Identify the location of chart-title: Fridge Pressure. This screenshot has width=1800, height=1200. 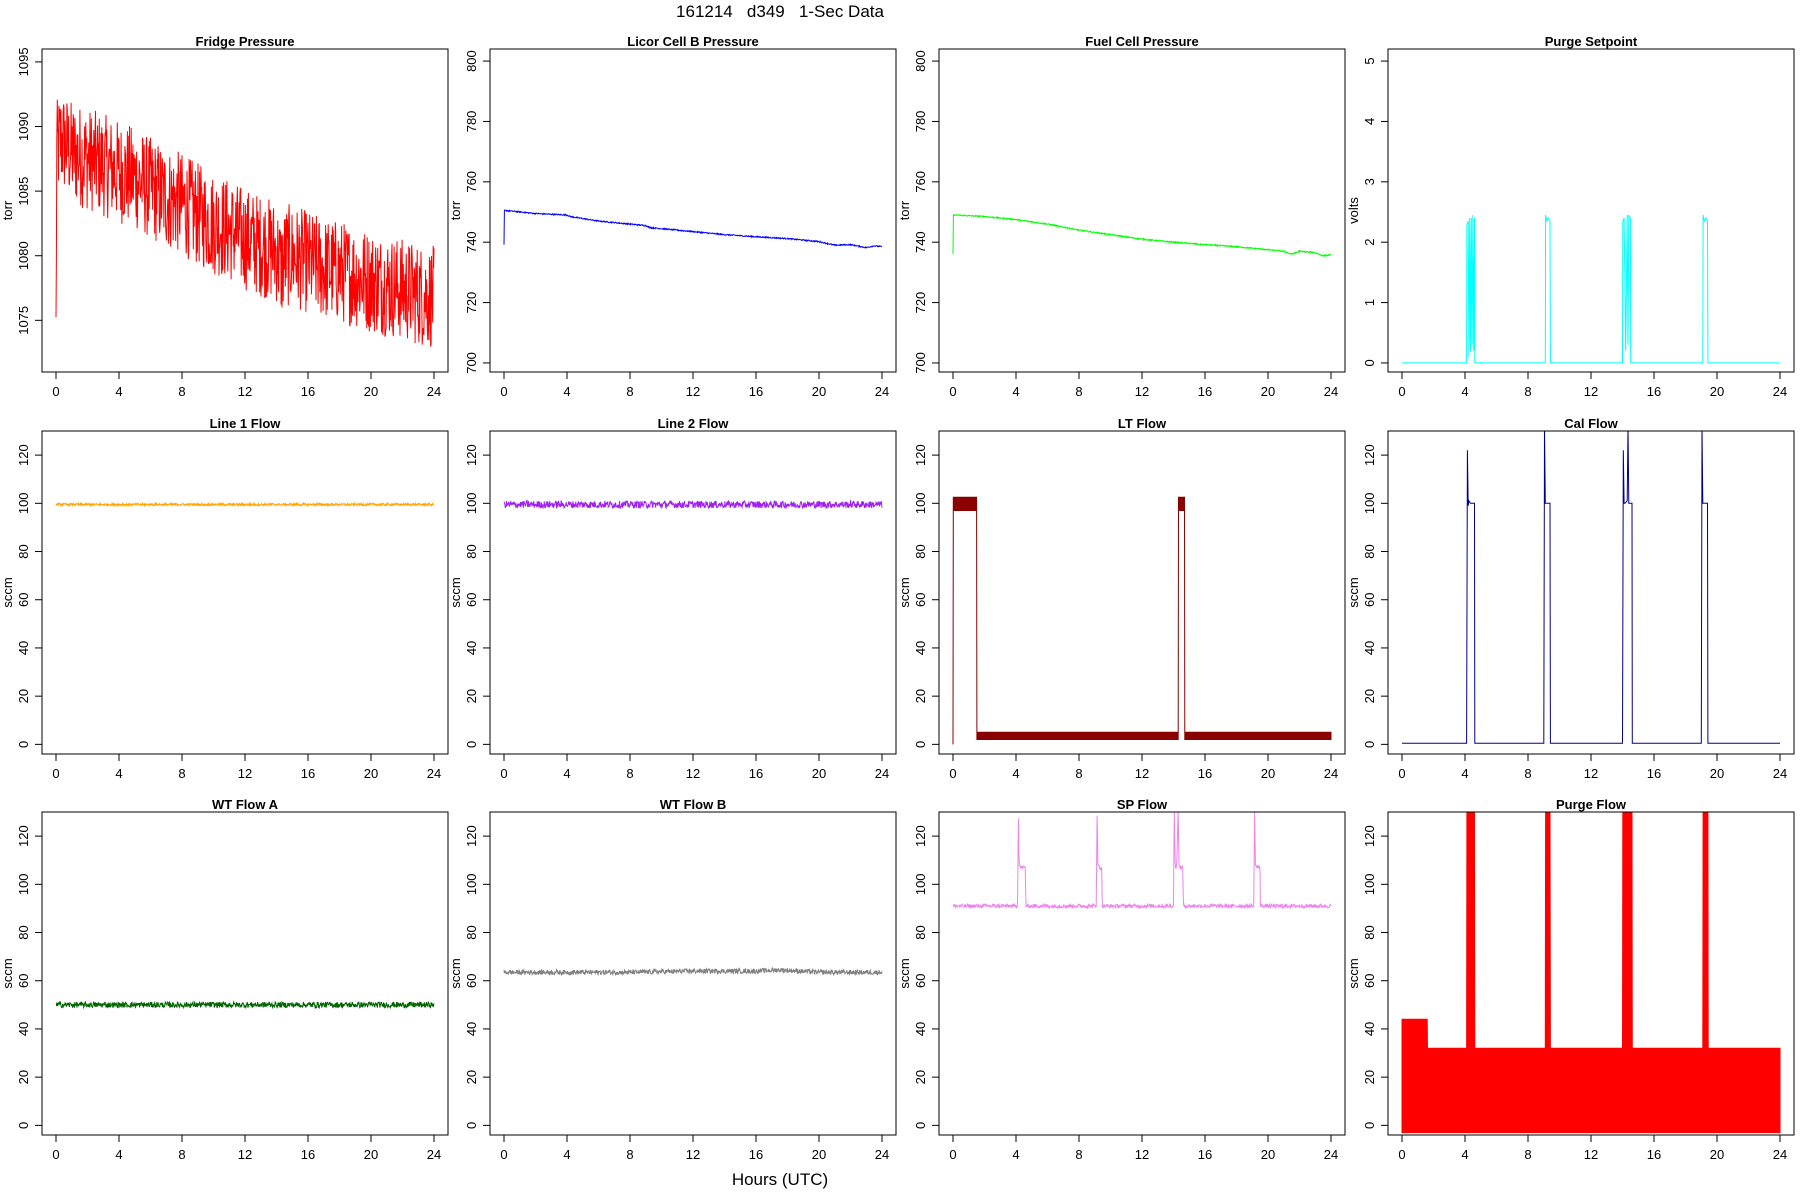
(245, 41).